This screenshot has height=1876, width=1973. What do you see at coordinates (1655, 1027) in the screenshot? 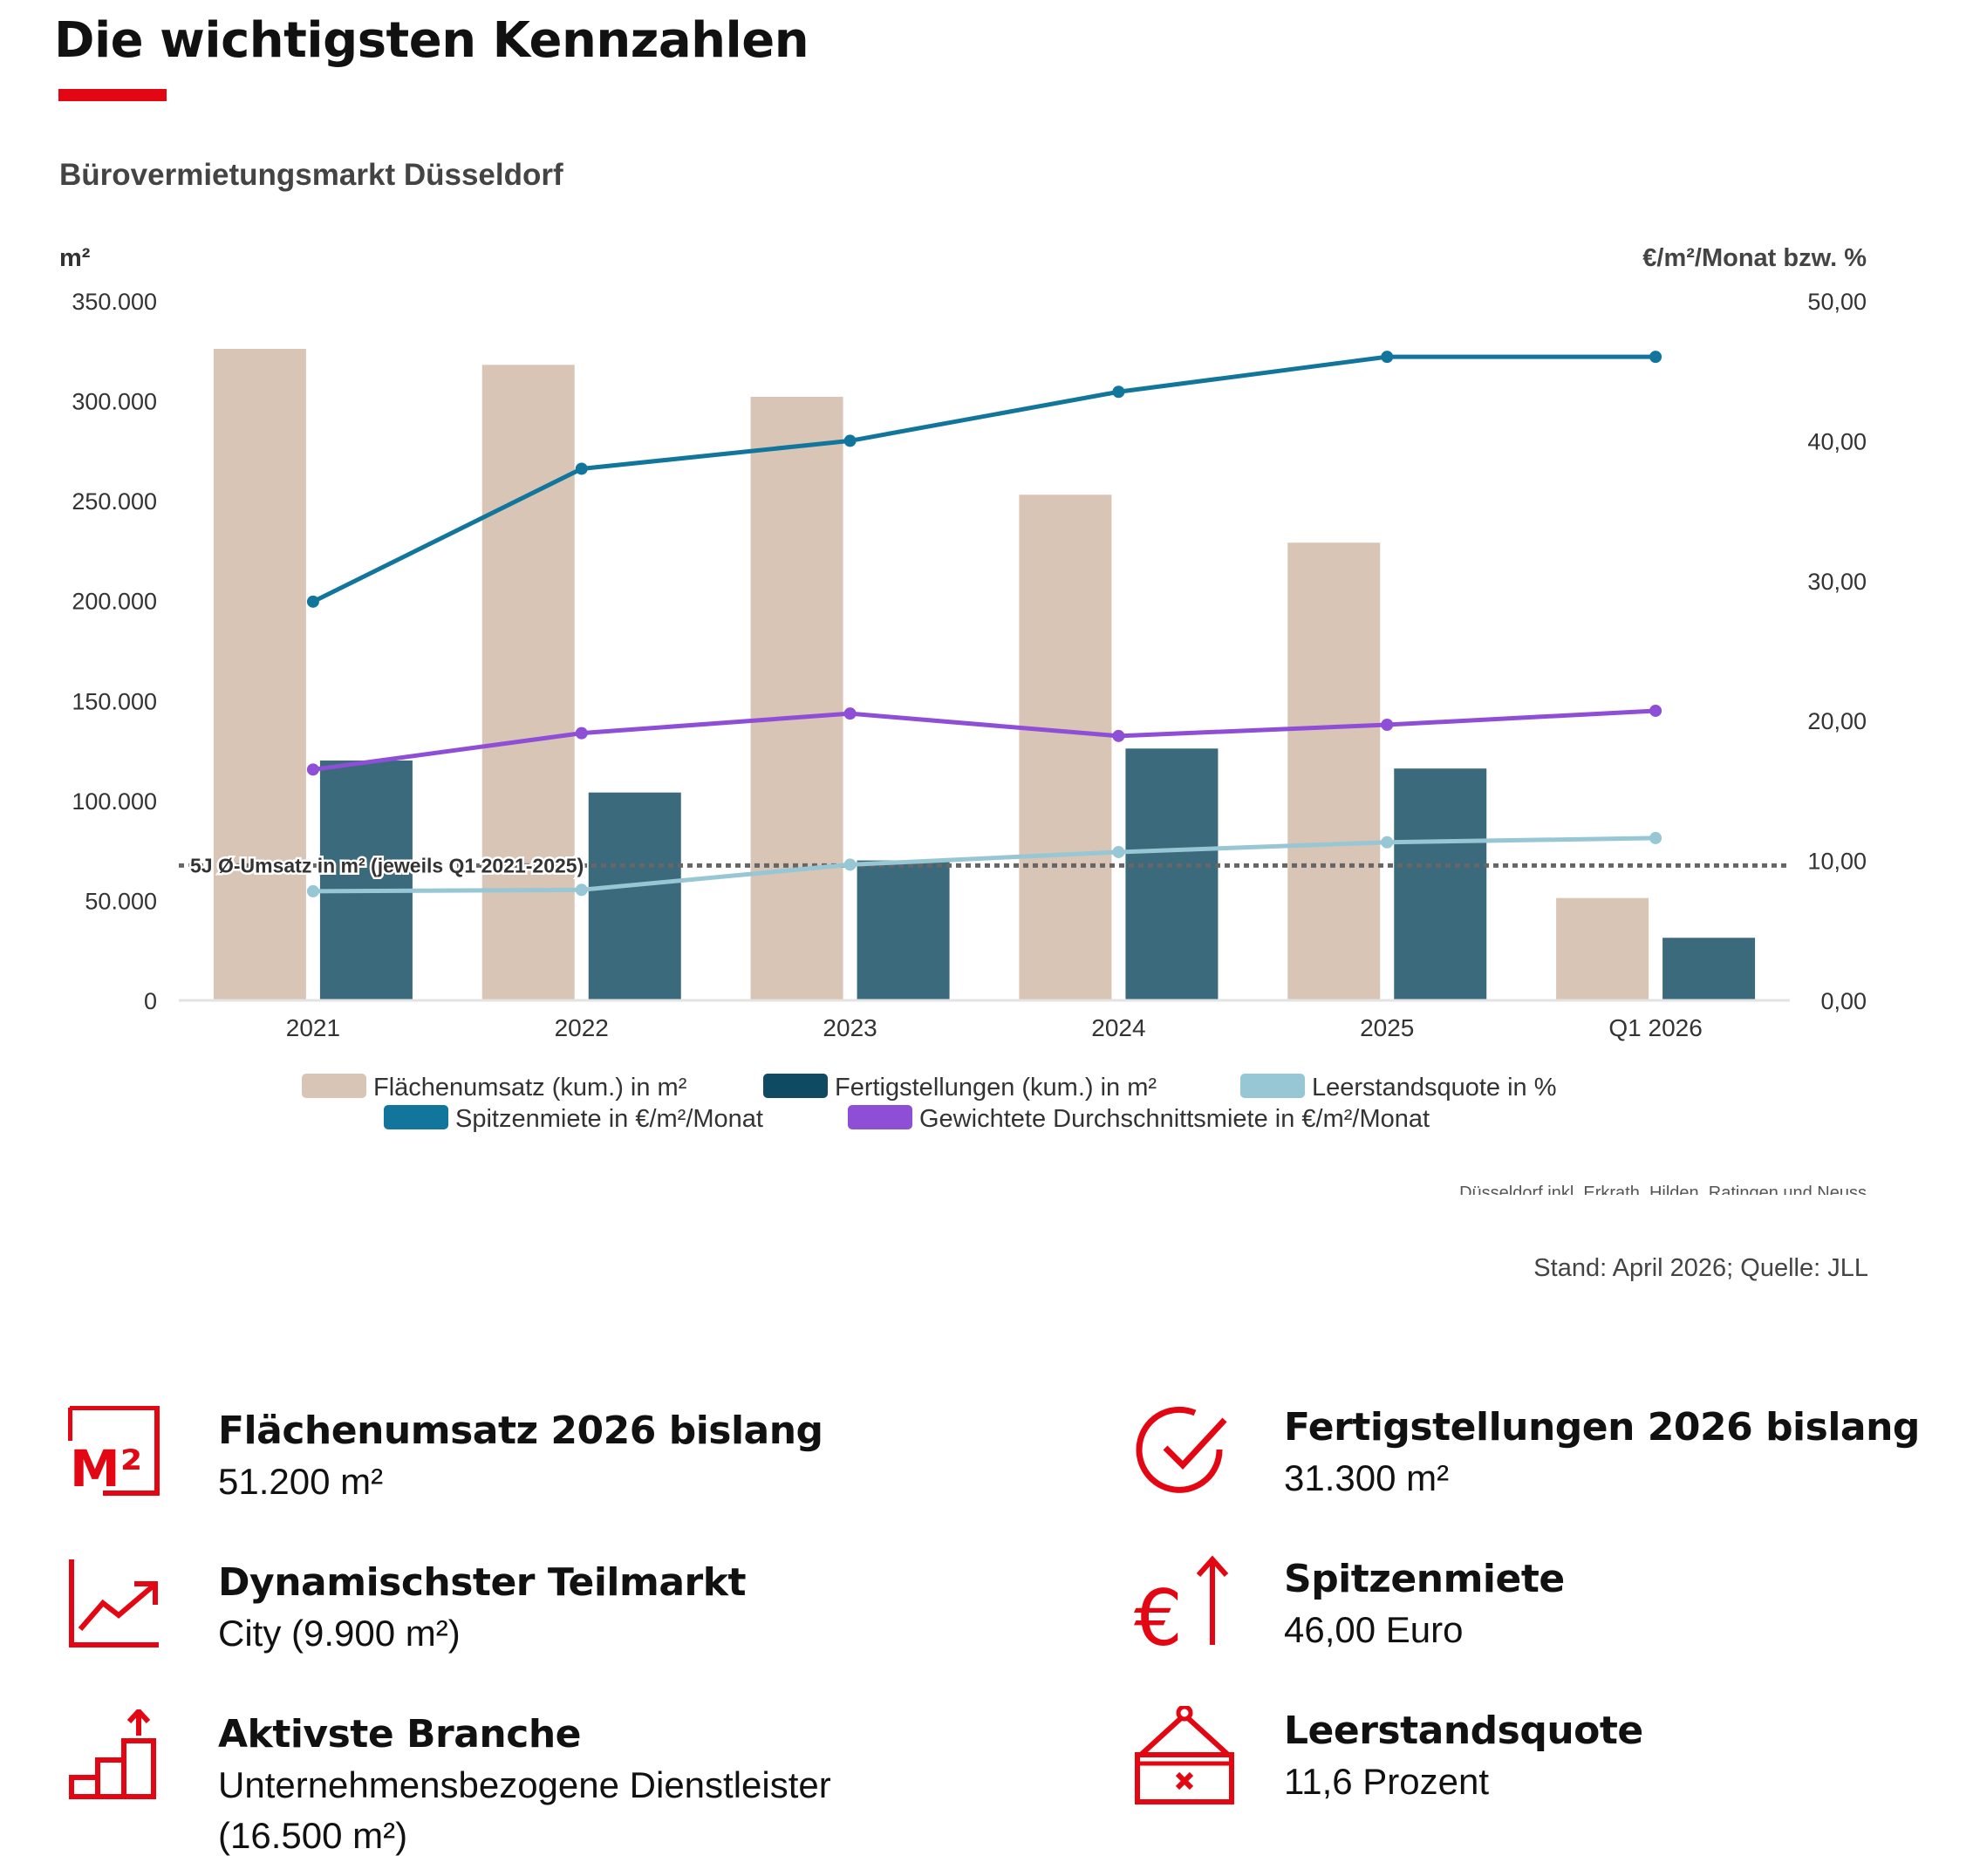
I see `x-tick-label: Q1 2026` at bounding box center [1655, 1027].